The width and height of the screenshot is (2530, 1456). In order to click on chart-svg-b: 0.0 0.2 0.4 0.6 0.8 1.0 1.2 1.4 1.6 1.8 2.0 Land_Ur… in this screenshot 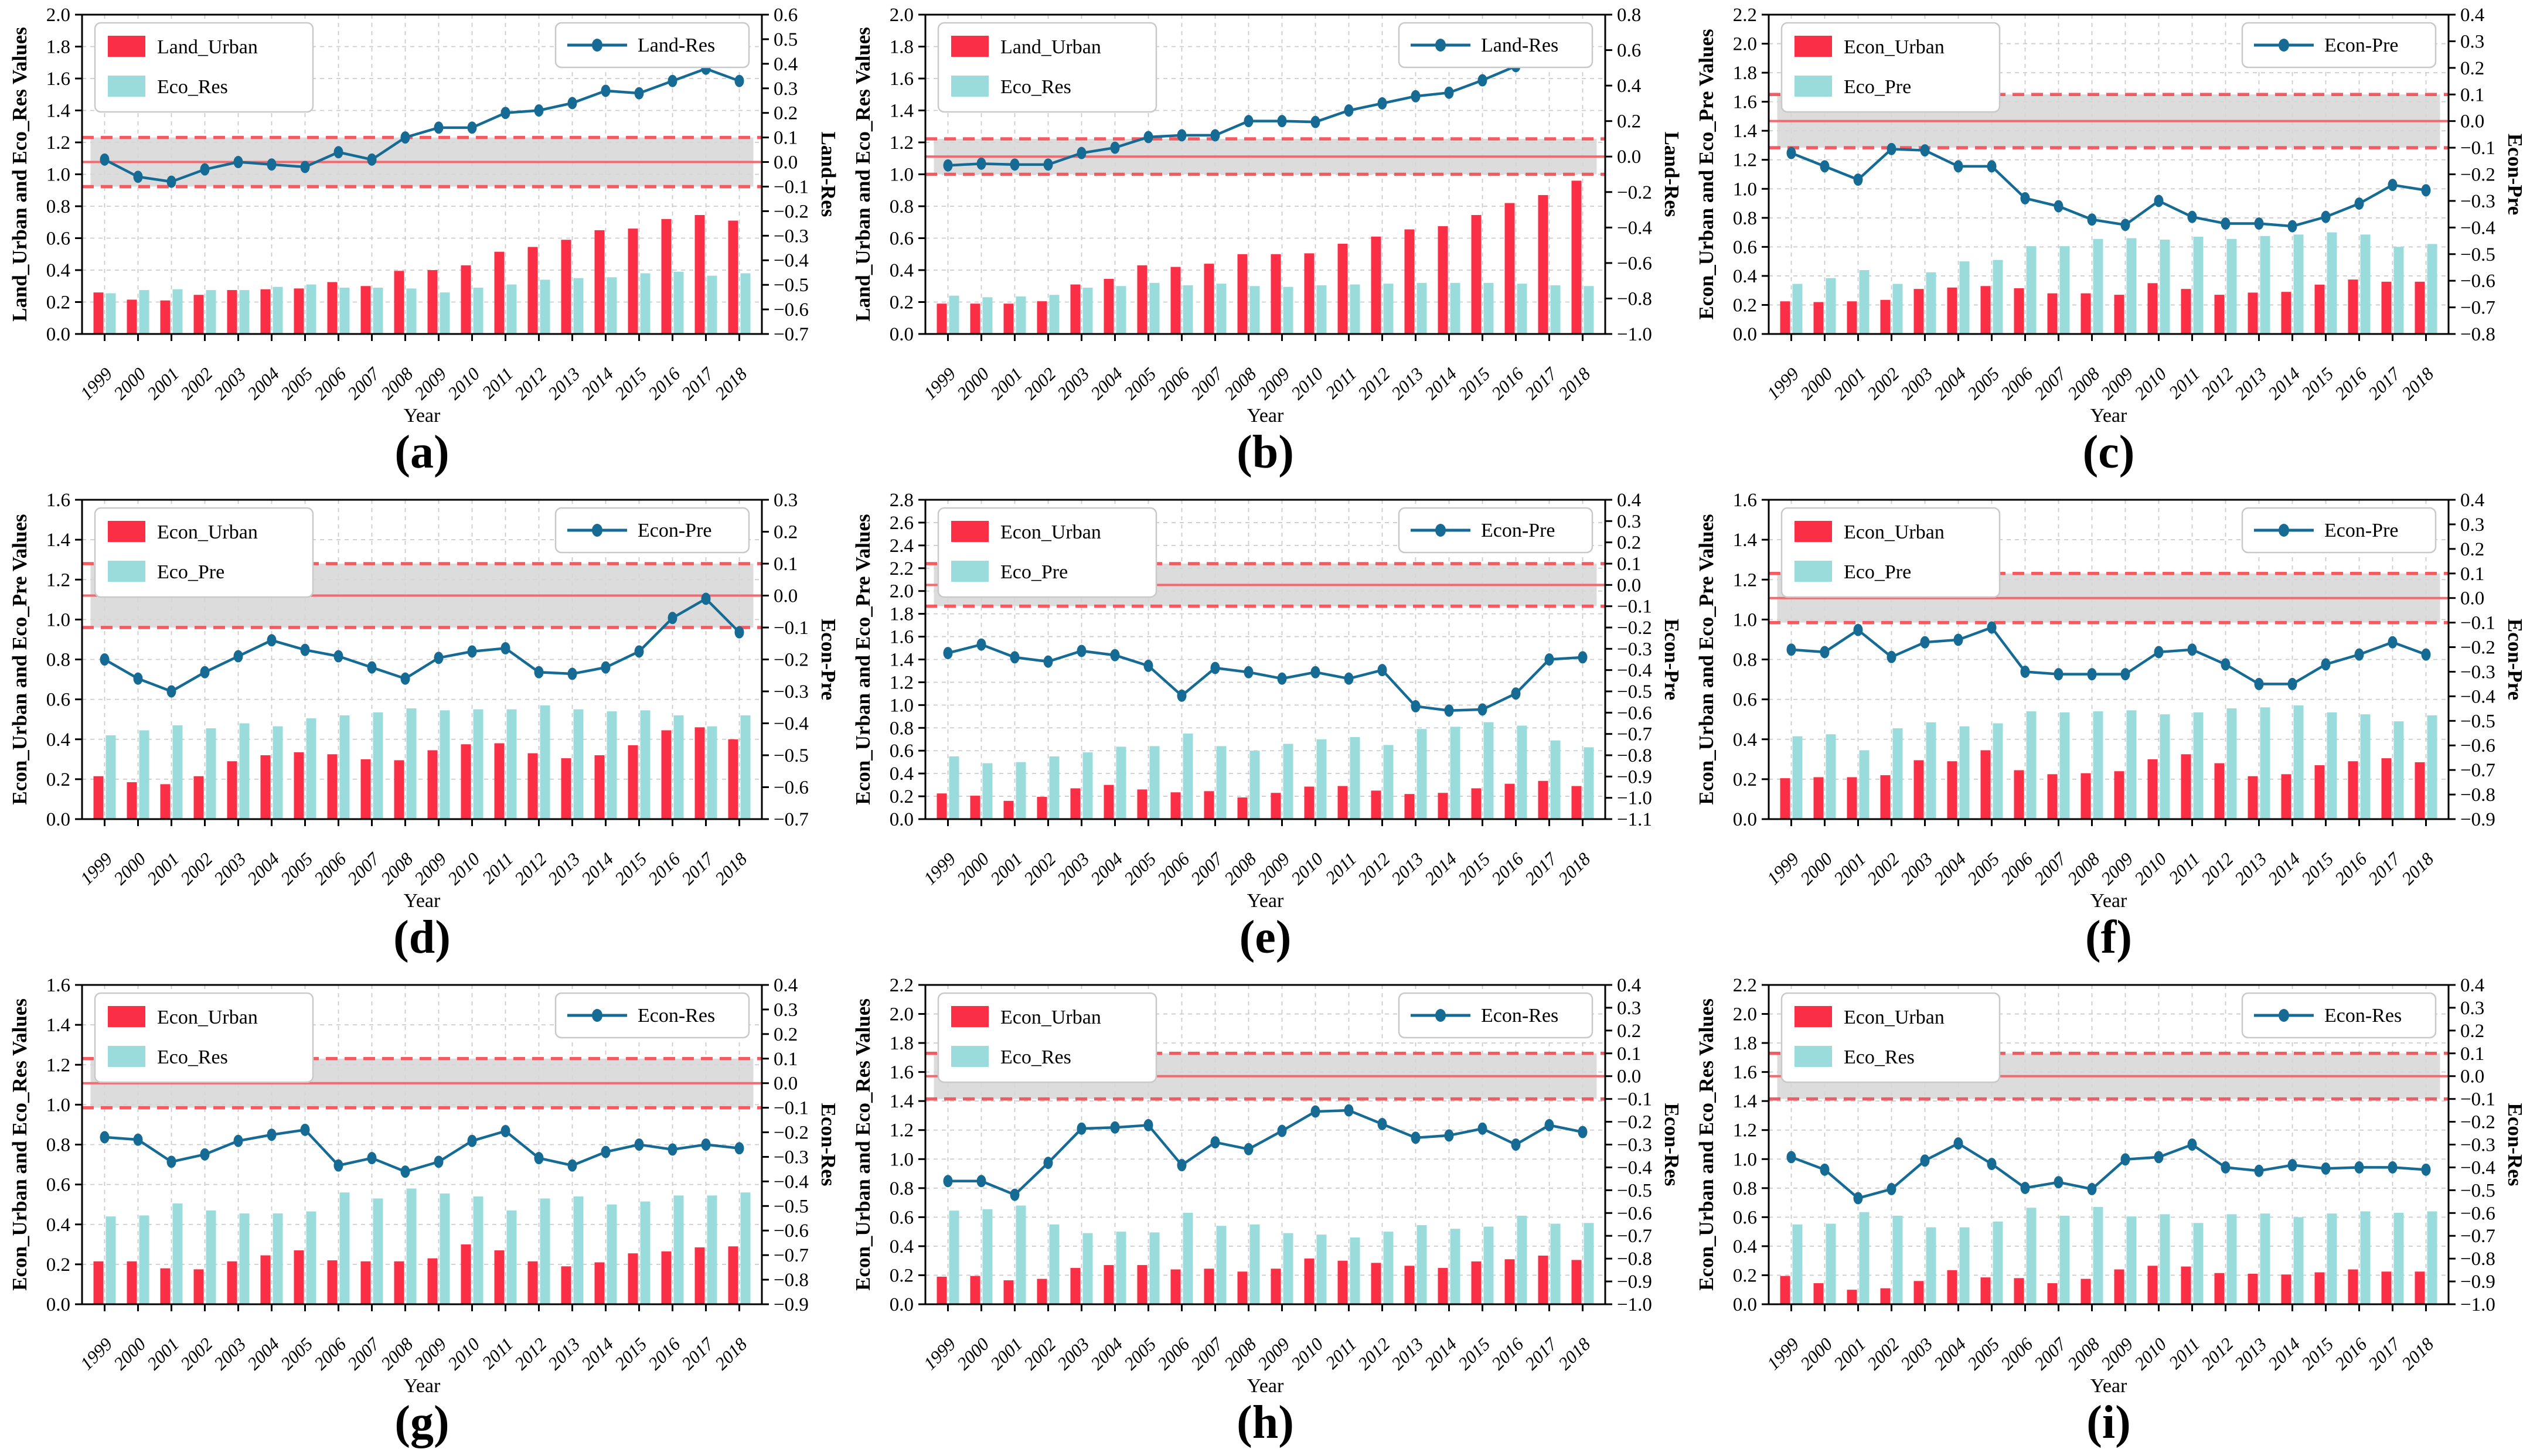, I will do `click(1267, 241)`.